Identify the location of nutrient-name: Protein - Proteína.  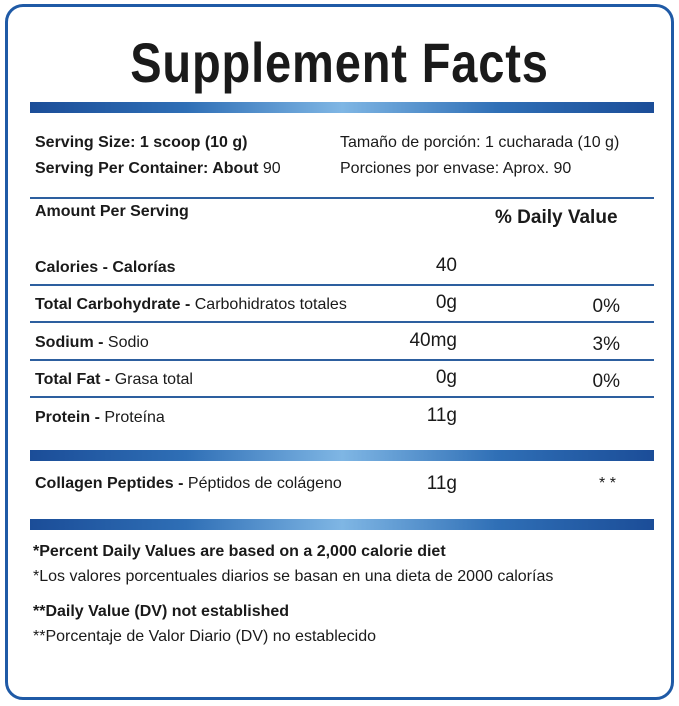
(100, 418).